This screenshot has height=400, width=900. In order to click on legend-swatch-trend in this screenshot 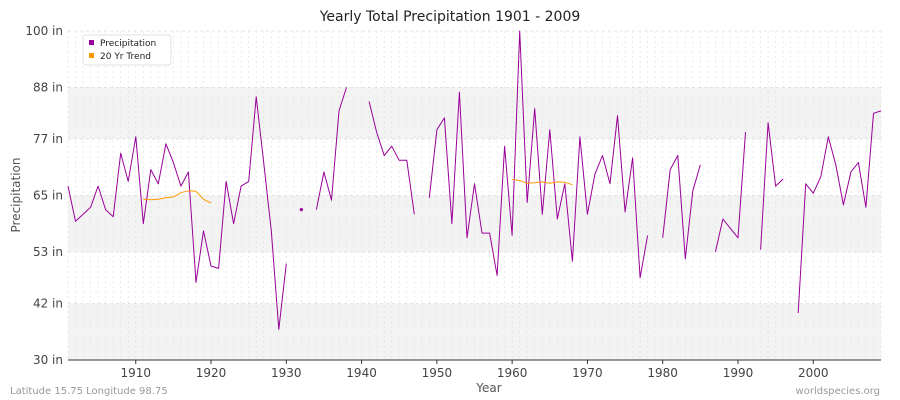, I will do `click(91, 55)`.